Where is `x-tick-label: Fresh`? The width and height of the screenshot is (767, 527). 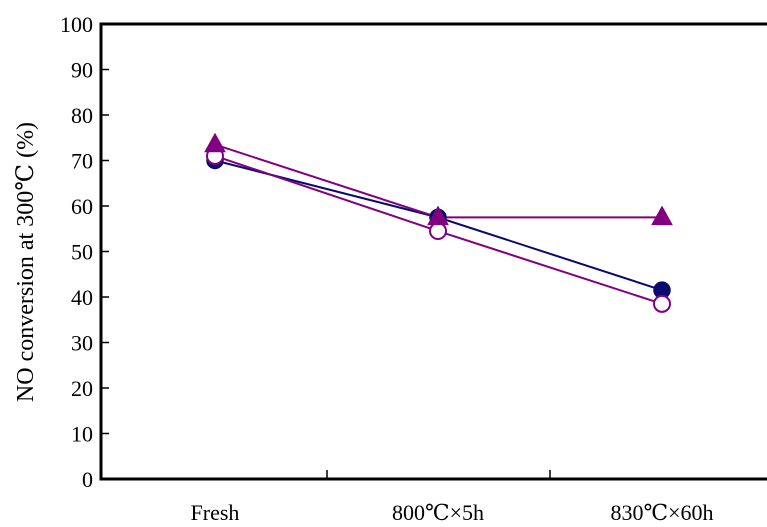 x-tick-label: Fresh is located at coordinates (215, 512).